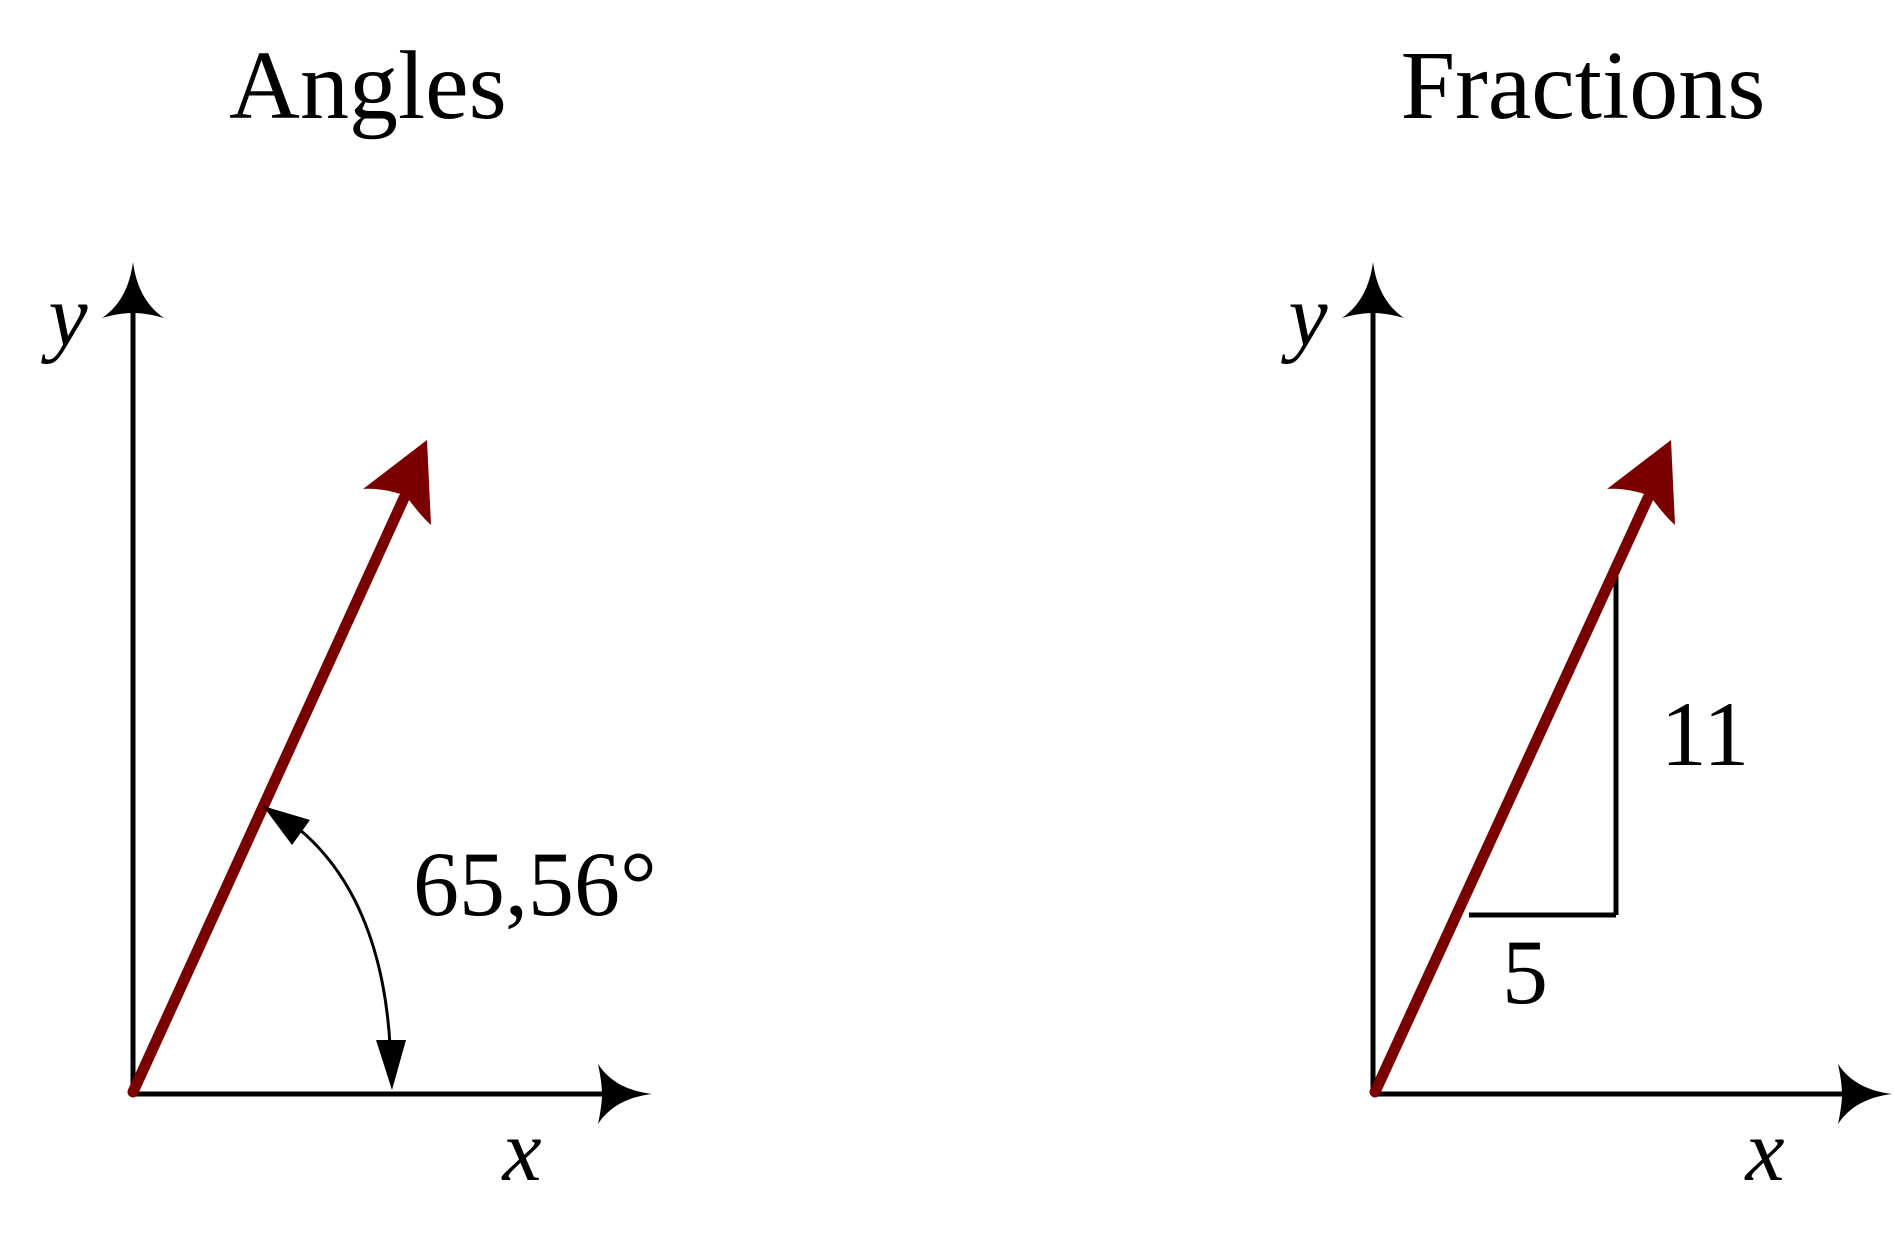 The image size is (1894, 1250). Describe the element at coordinates (1544, 743) in the screenshot. I see `slope-triangle` at that location.